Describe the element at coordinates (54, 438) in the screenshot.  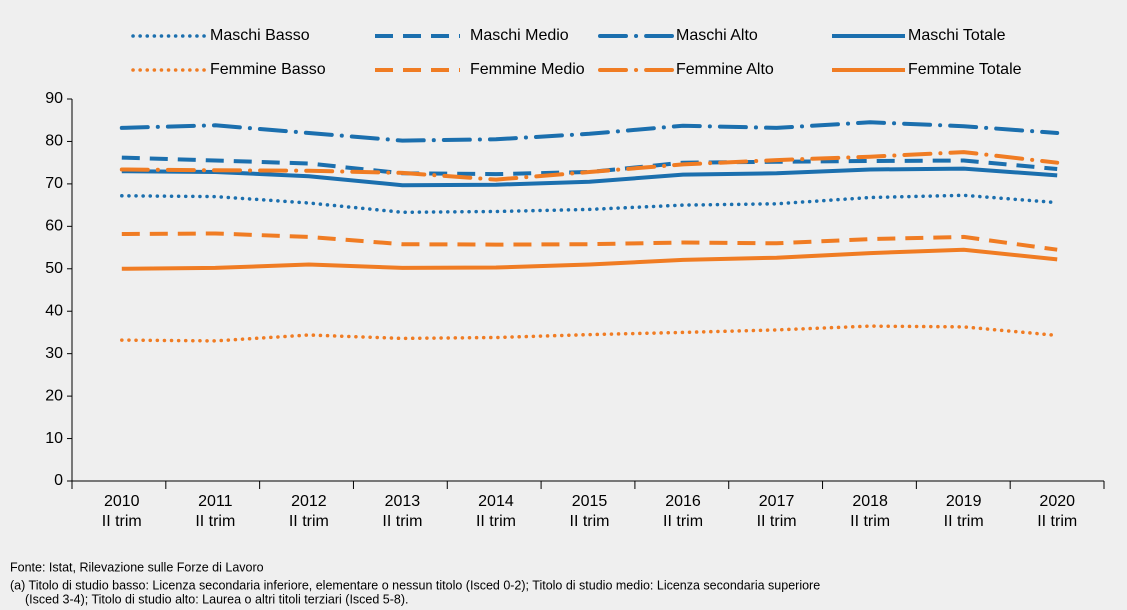
I see `y-tick-label: 10` at that location.